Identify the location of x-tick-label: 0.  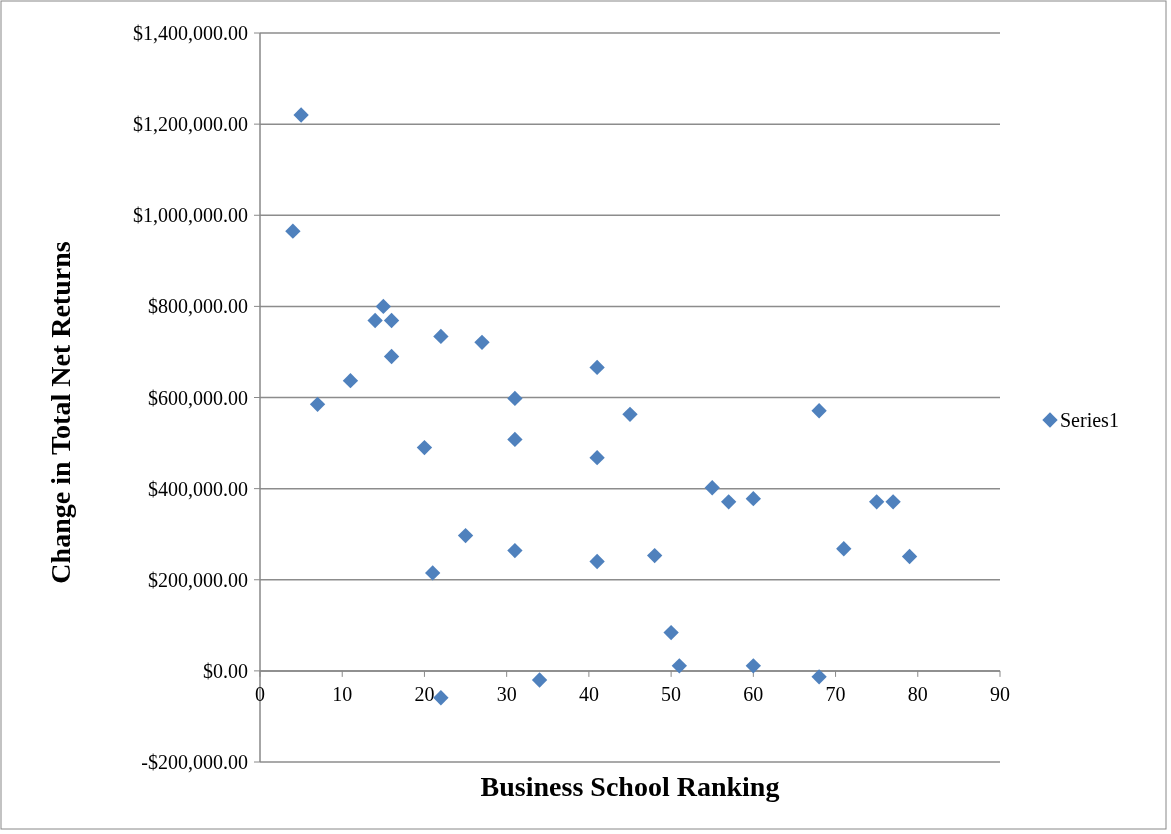
(260, 693).